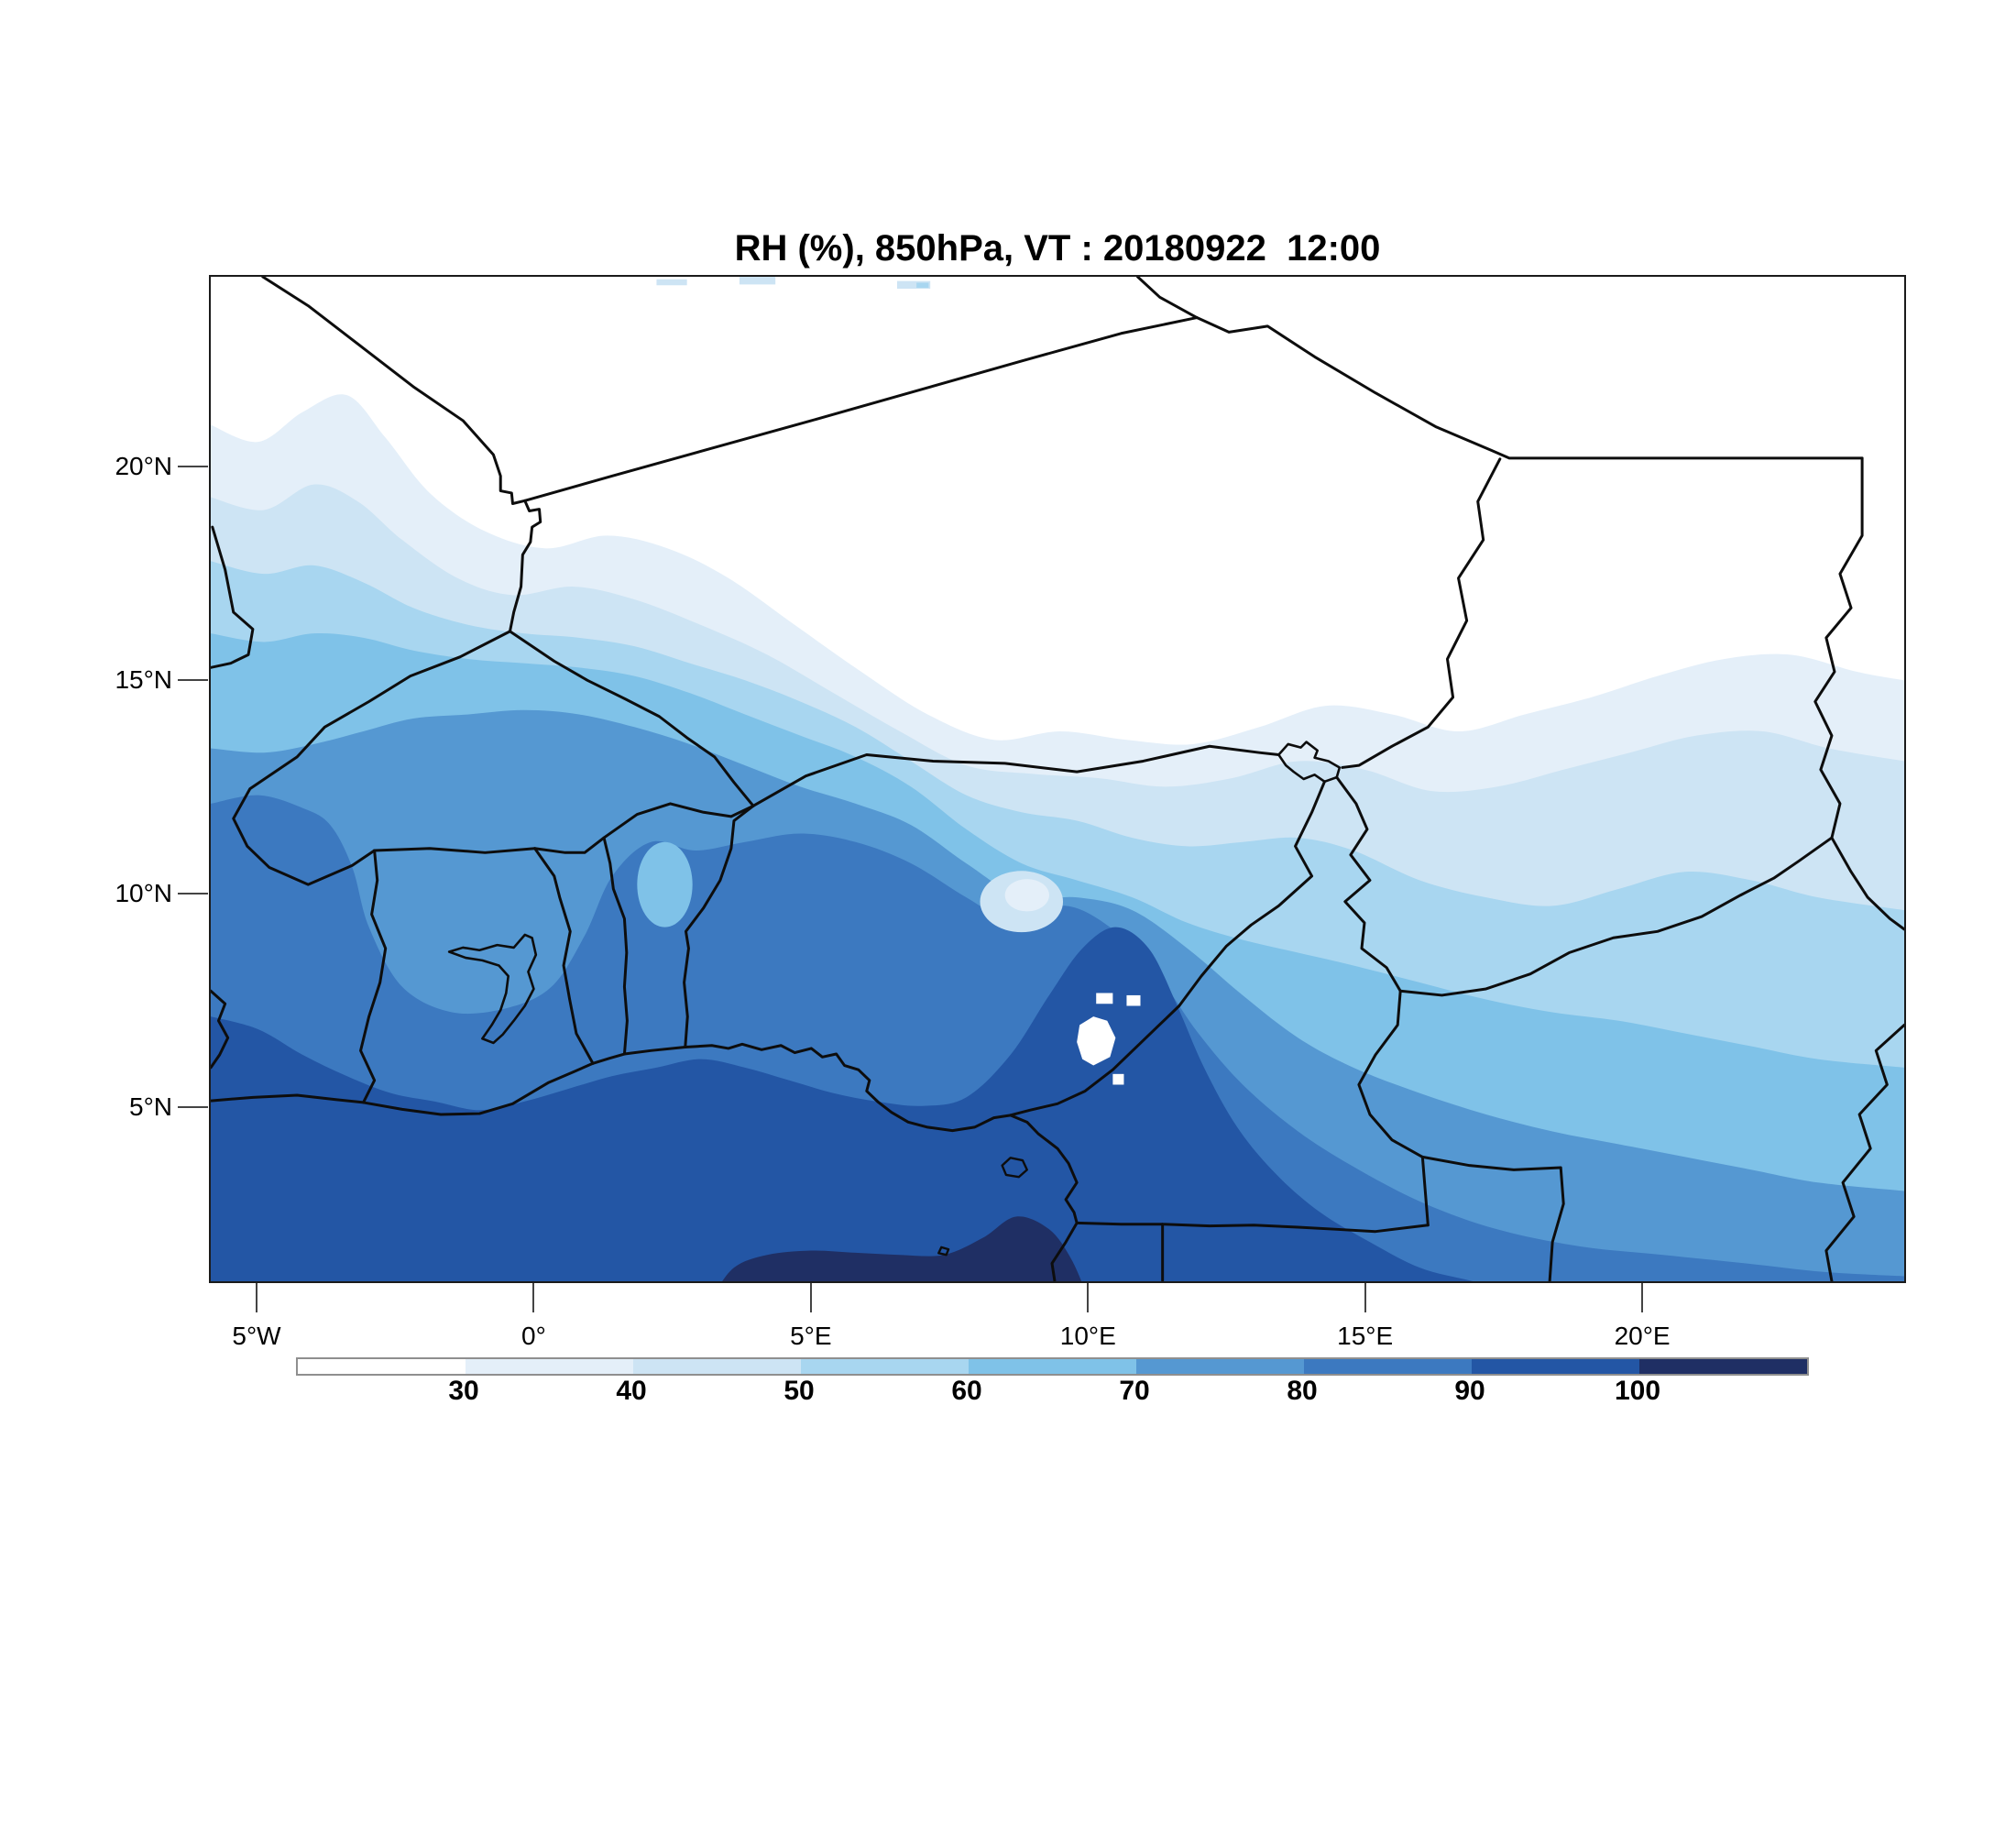 The height and width of the screenshot is (1833, 2016). What do you see at coordinates (233, 597) in the screenshot?
I see `mali-mauritania-border` at bounding box center [233, 597].